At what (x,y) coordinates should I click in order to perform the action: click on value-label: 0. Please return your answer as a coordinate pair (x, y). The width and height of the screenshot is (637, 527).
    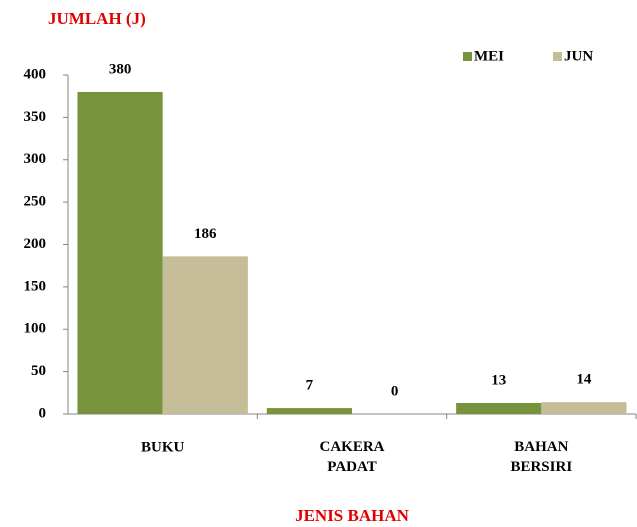
    Looking at the image, I should click on (395, 391).